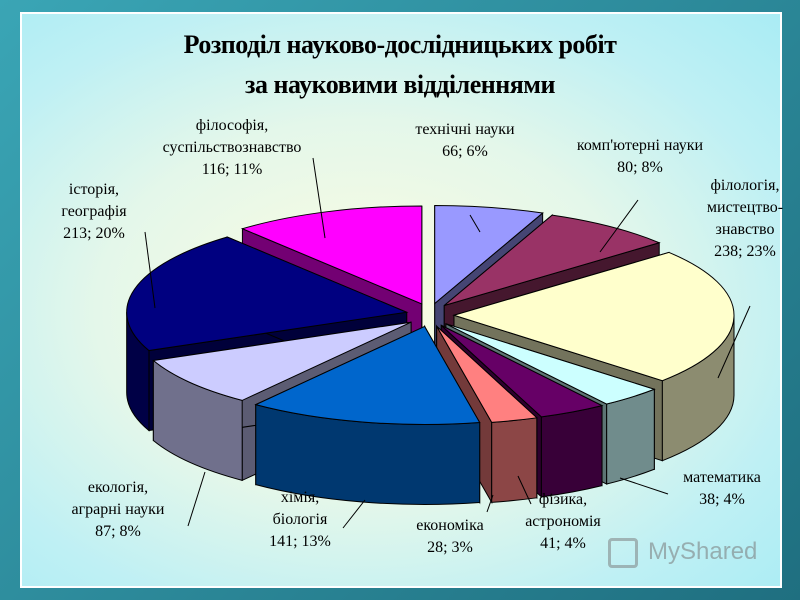  Describe the element at coordinates (354, 514) in the screenshot. I see `leader-line-хімія` at that location.